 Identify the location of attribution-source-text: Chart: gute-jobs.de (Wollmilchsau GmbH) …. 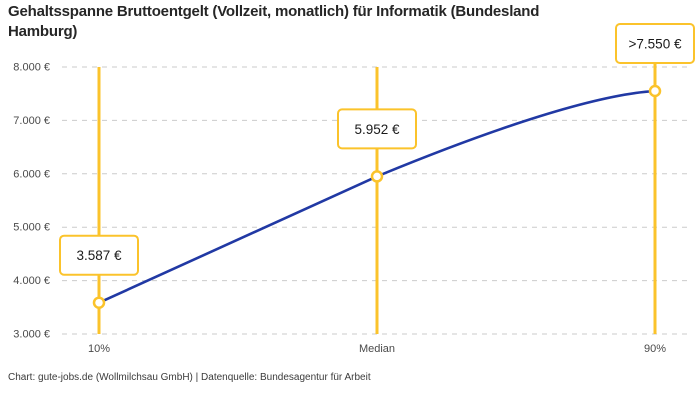
(189, 377).